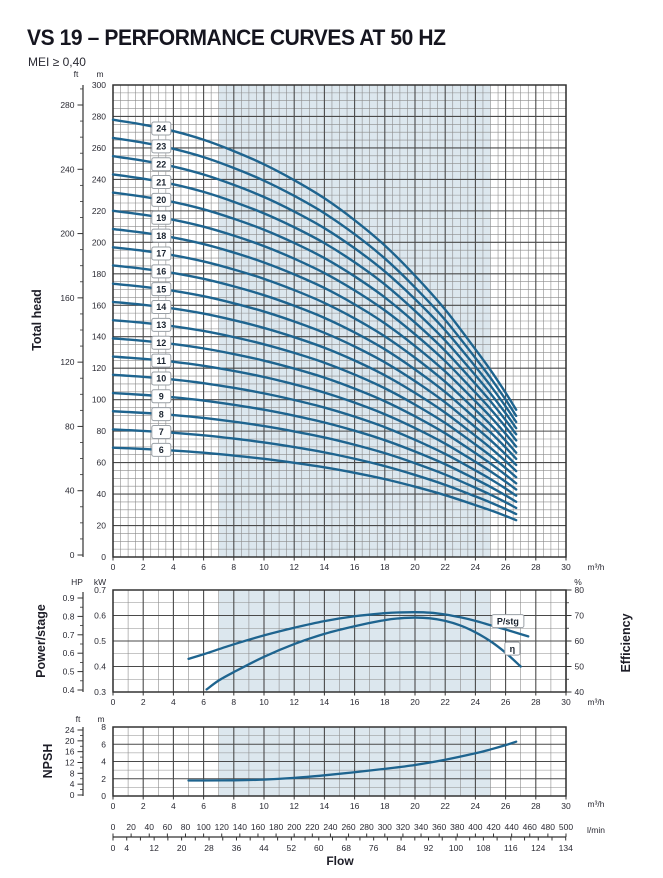 This screenshot has width=663, height=878. I want to click on svg-text: 12, so click(294, 567).